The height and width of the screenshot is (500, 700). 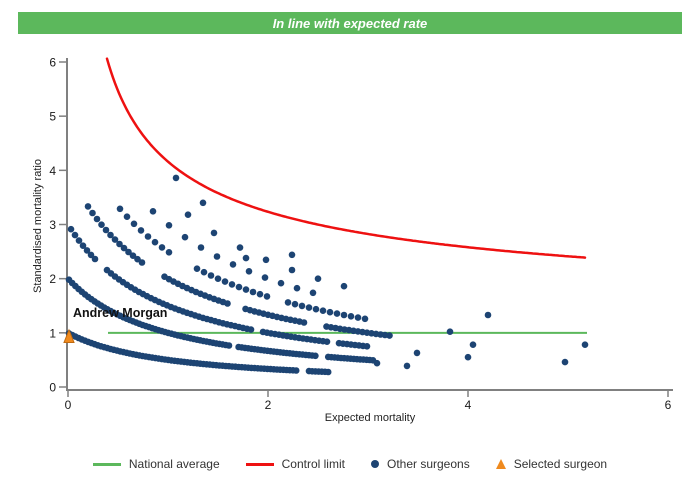 I want to click on x-axis-title: Expected mortality, so click(x=370, y=418).